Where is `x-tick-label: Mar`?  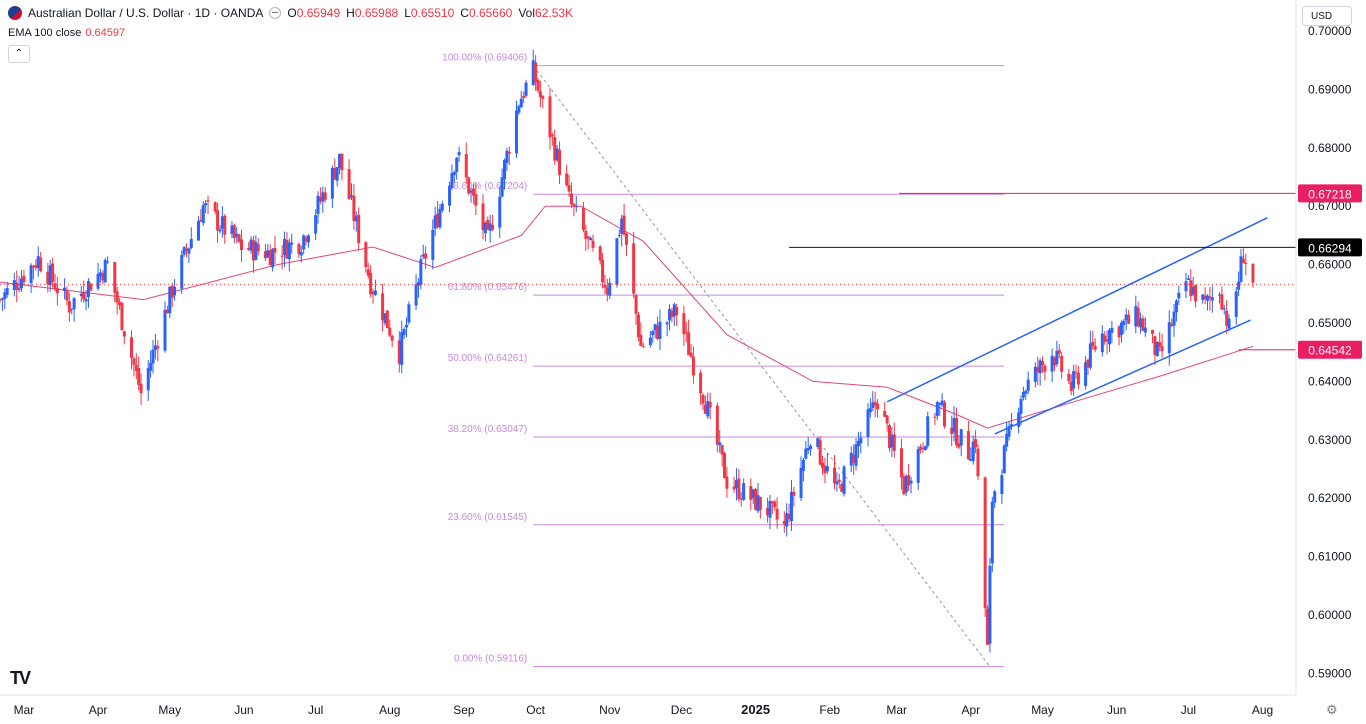 x-tick-label: Mar is located at coordinates (24, 710).